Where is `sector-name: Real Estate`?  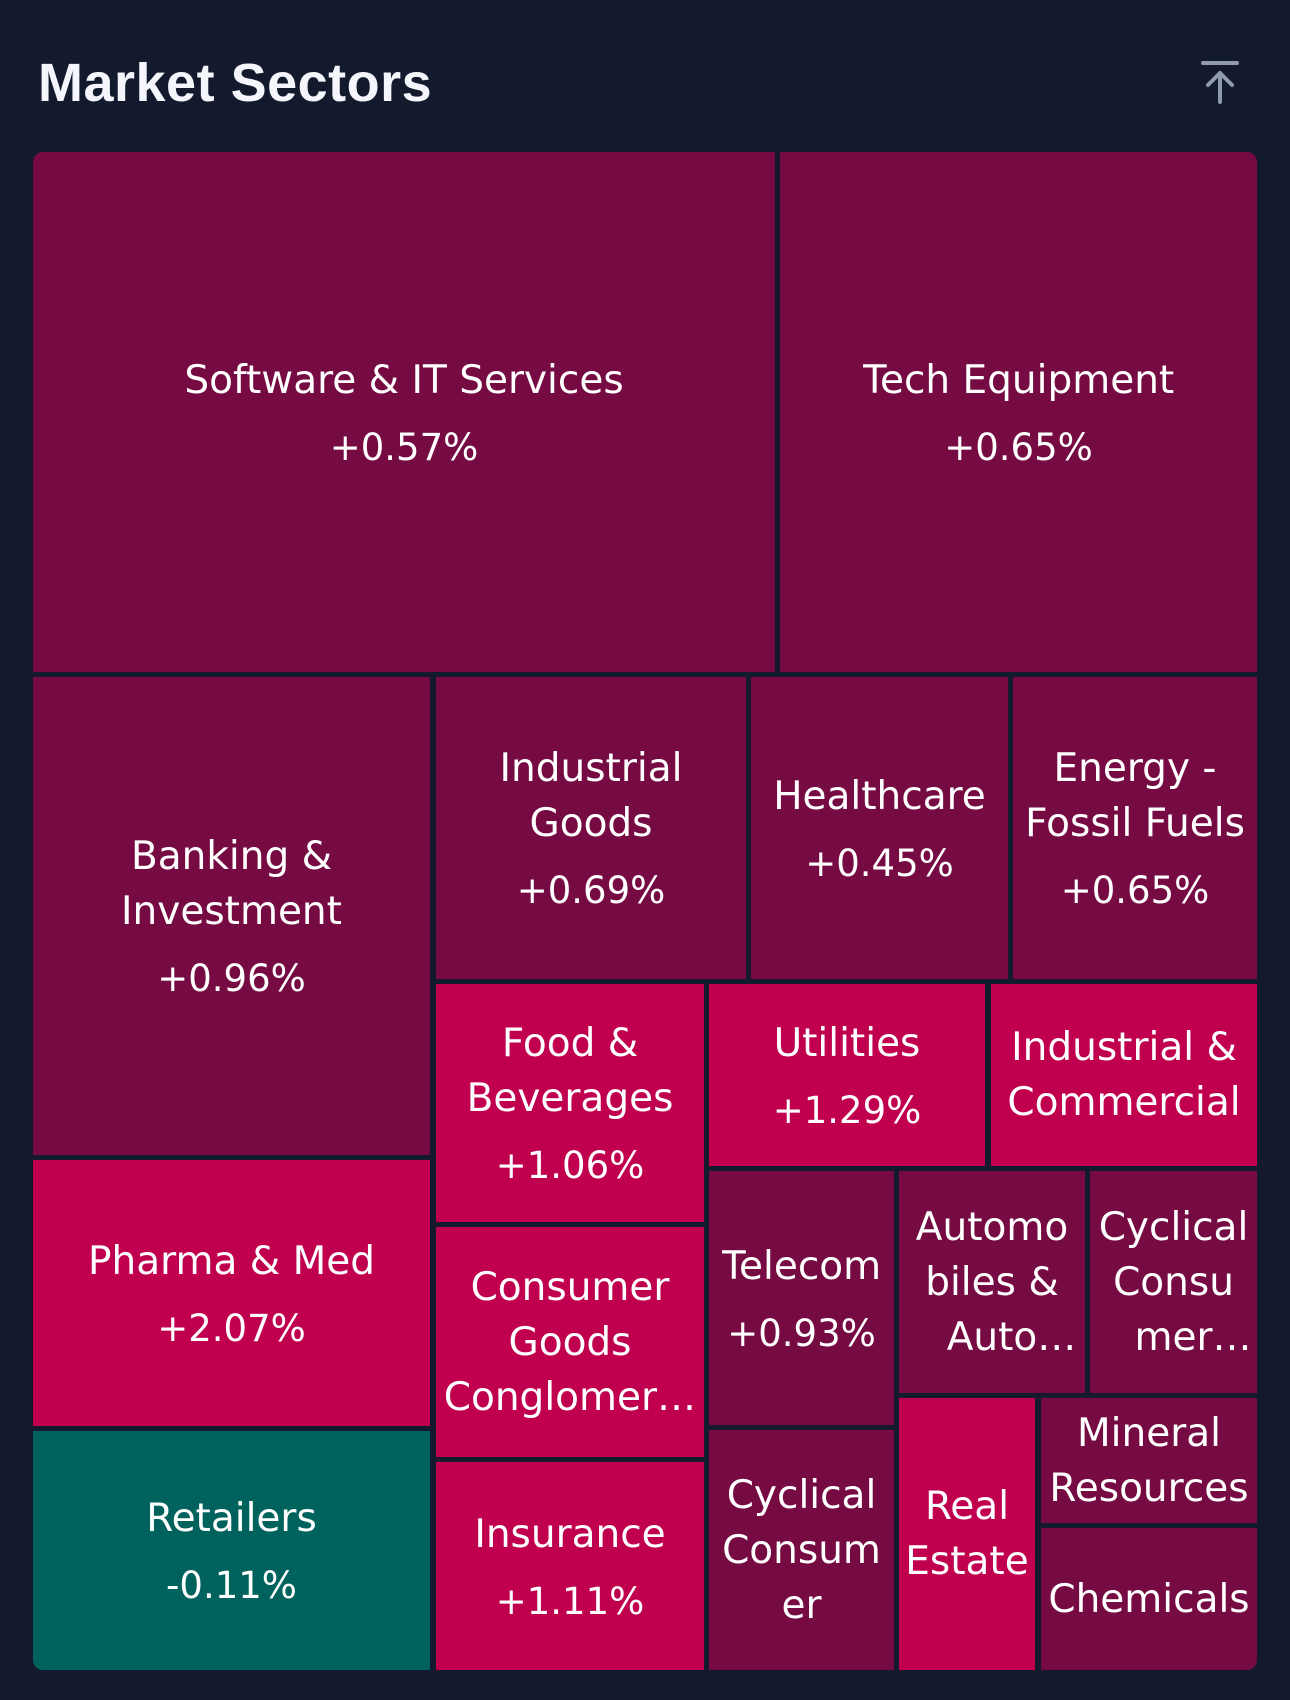
sector-name: Real Estate is located at coordinates (967, 1534).